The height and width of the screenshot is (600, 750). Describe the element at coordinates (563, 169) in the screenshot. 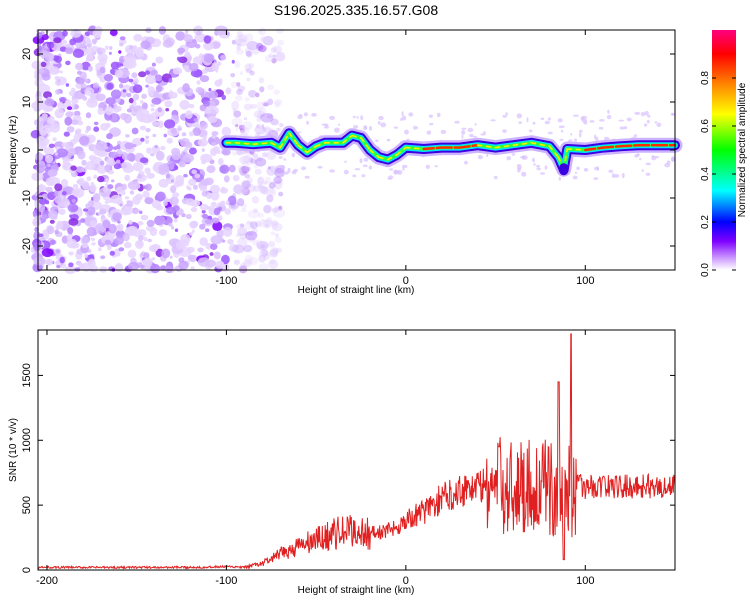

I see `ridge-dip-blob` at that location.